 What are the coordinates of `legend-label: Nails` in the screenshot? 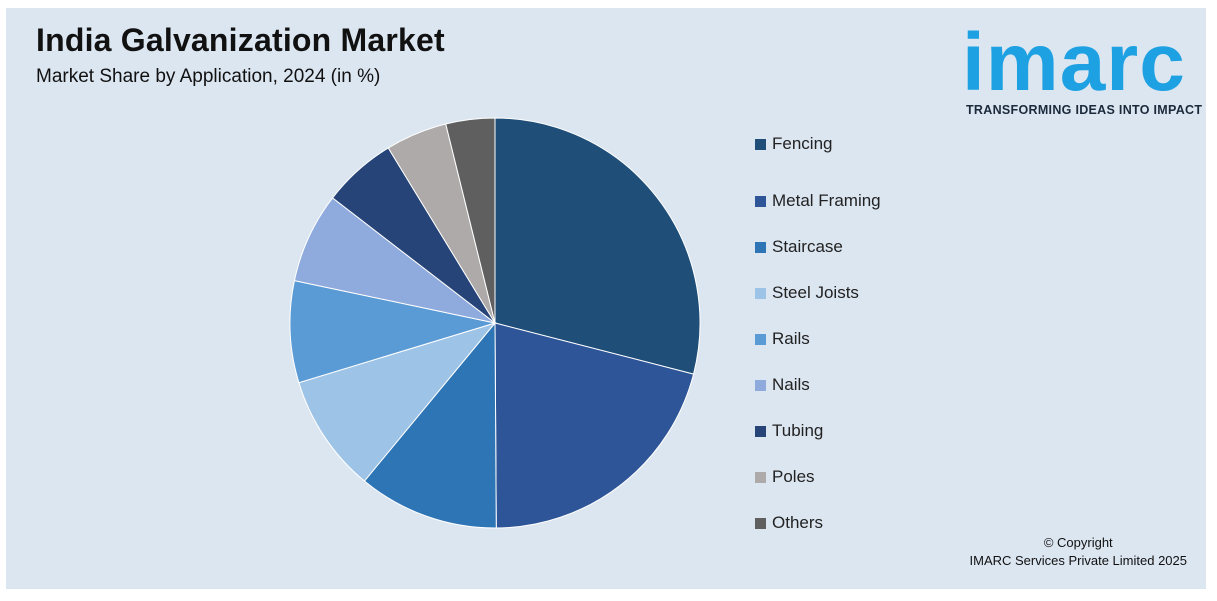 It's located at (791, 384).